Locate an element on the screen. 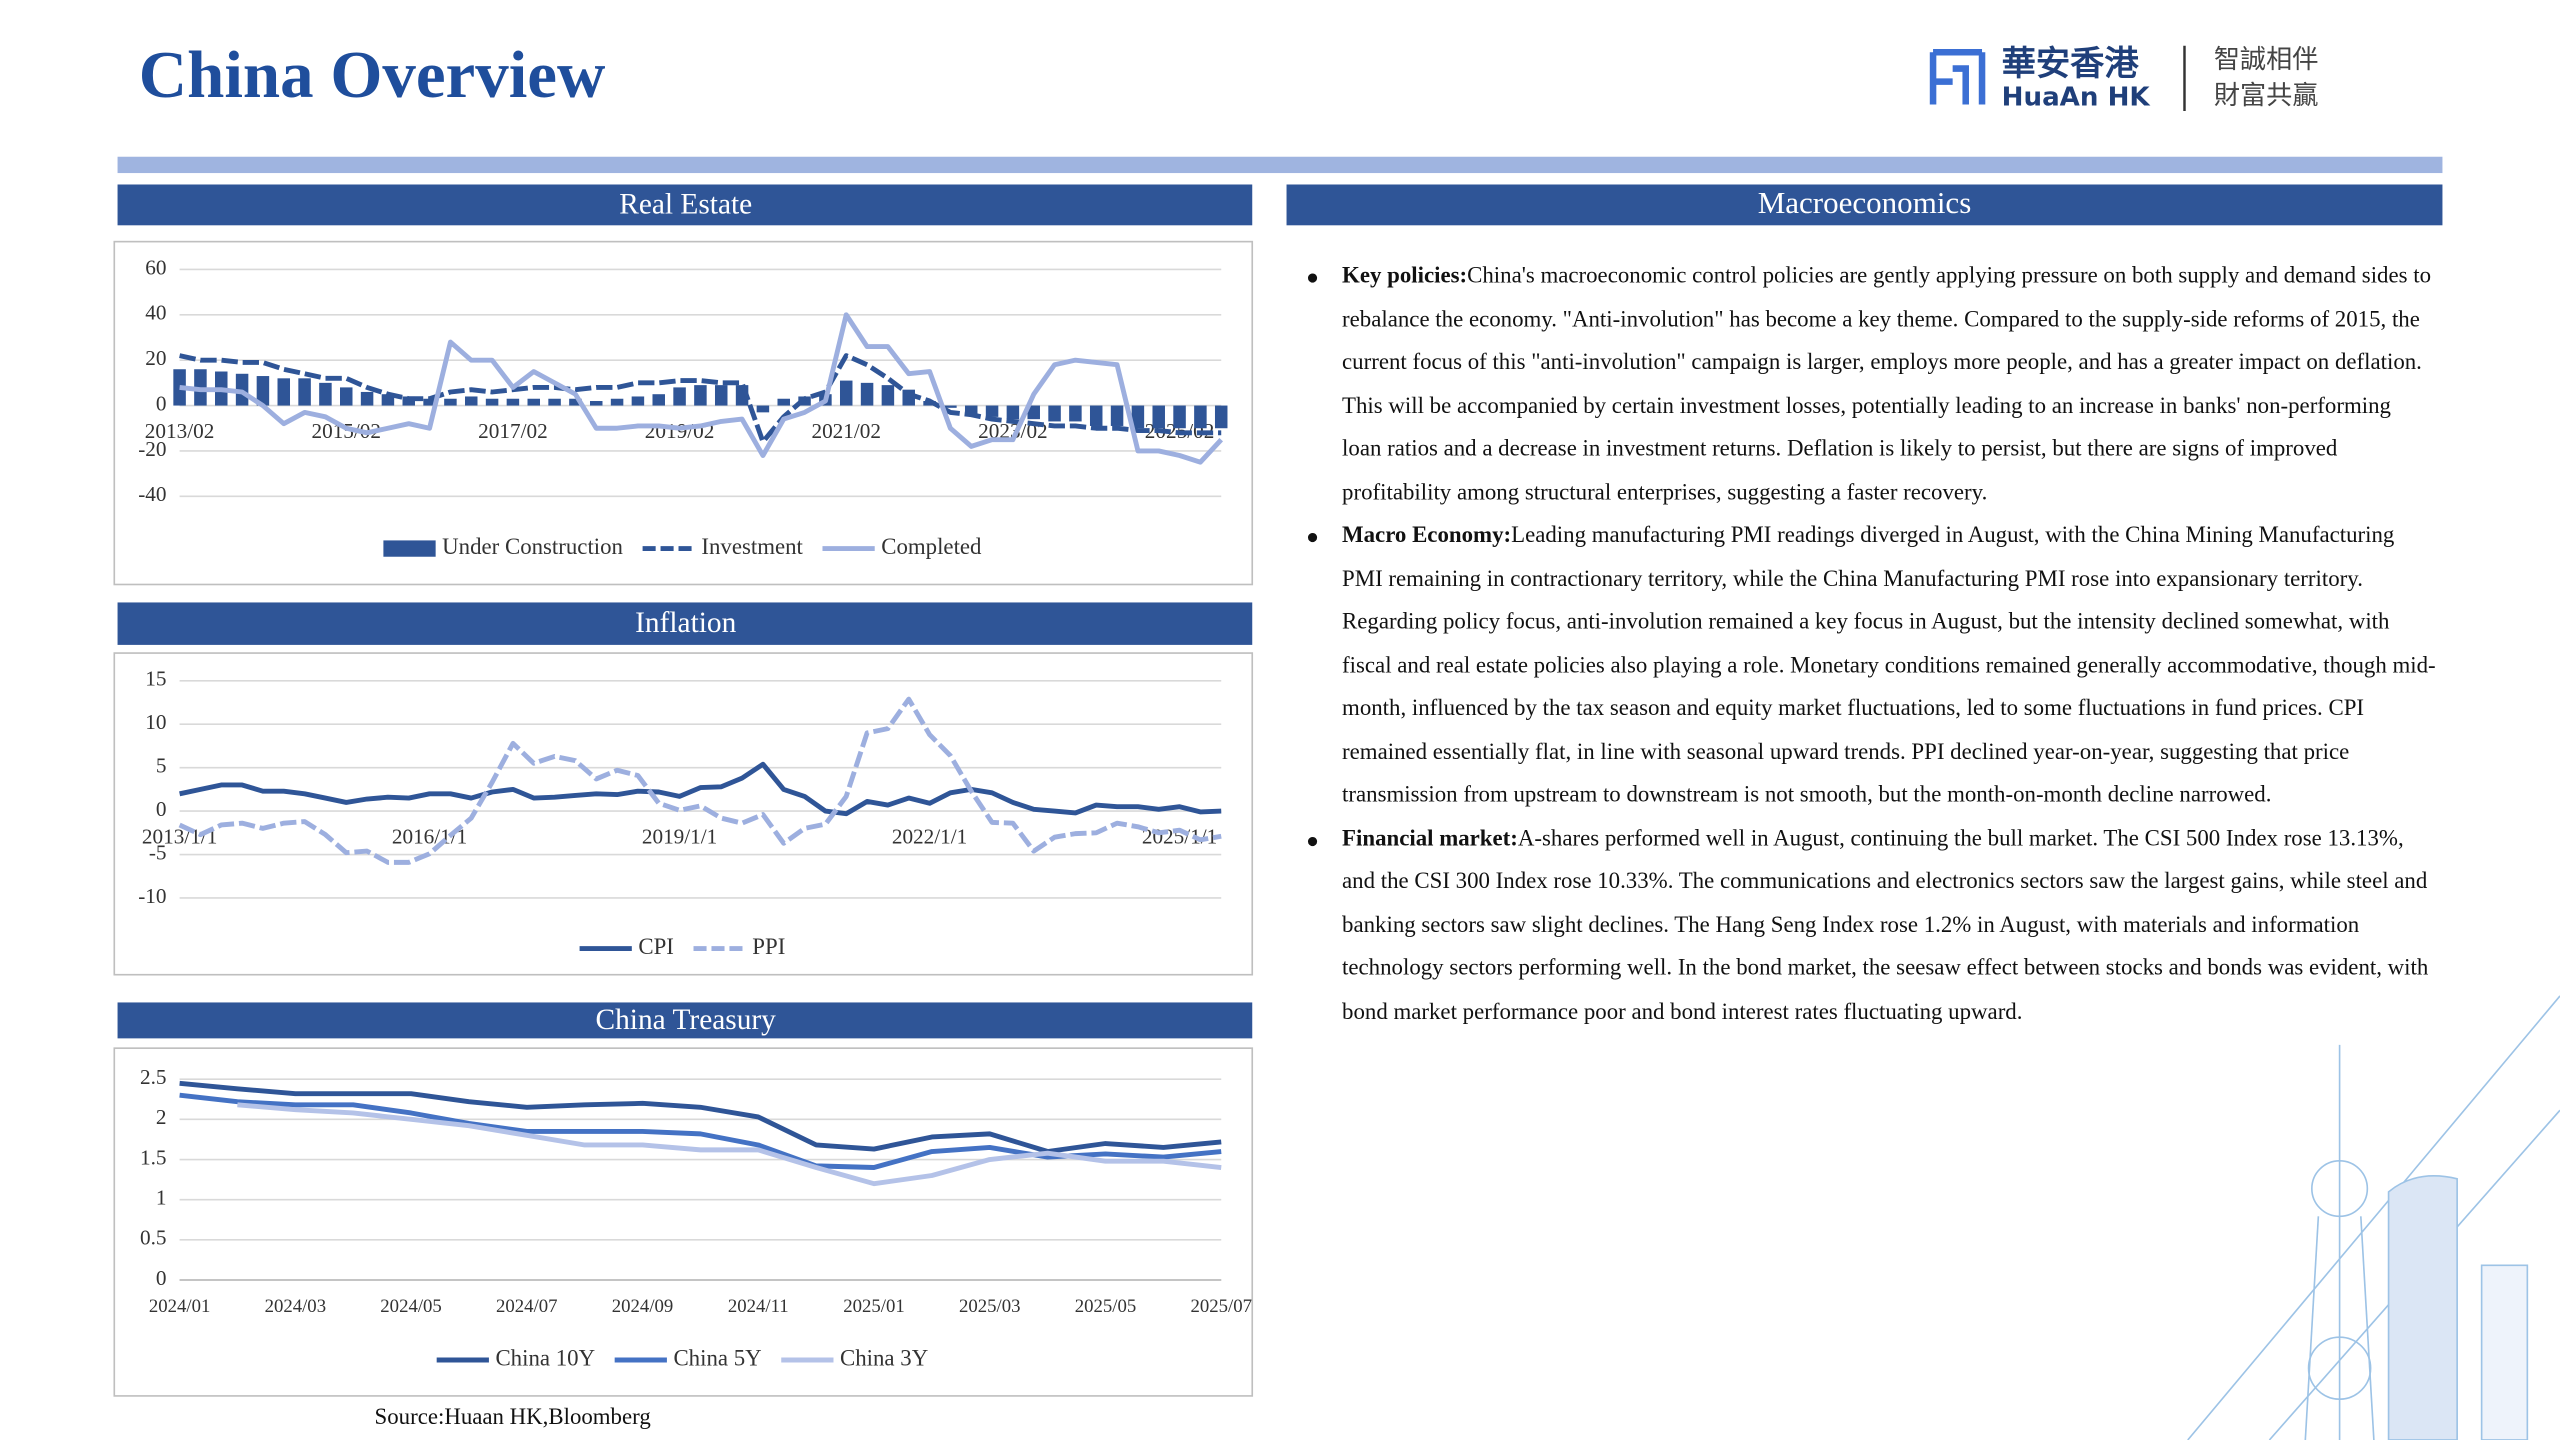 This screenshot has height=1440, width=2560. chart-title: Inflation is located at coordinates (685, 623).